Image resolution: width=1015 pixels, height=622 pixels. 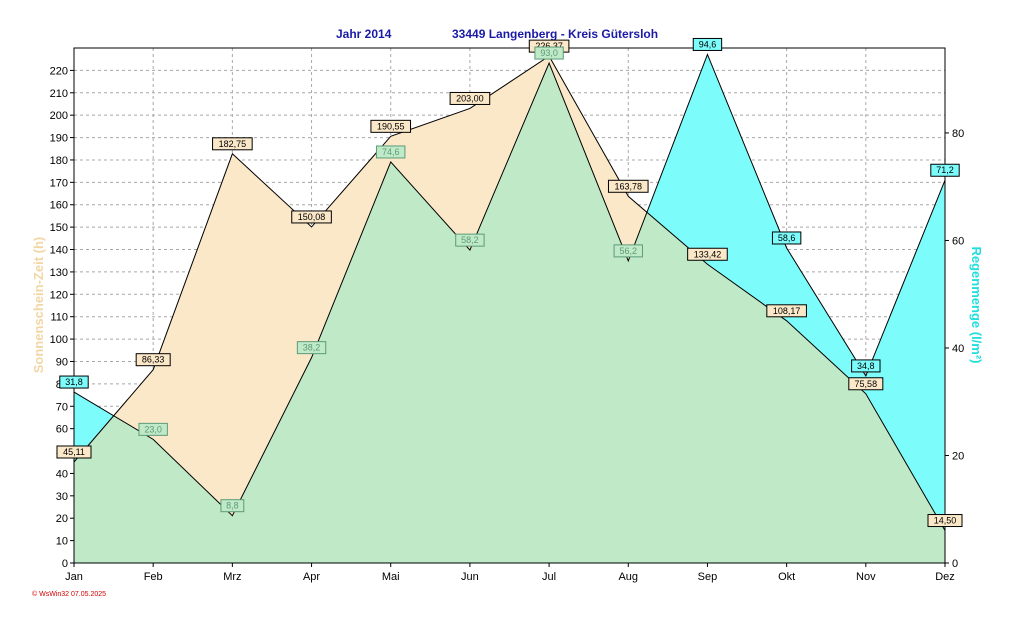 What do you see at coordinates (786, 577) in the screenshot?
I see `x-tick-label: Okt` at bounding box center [786, 577].